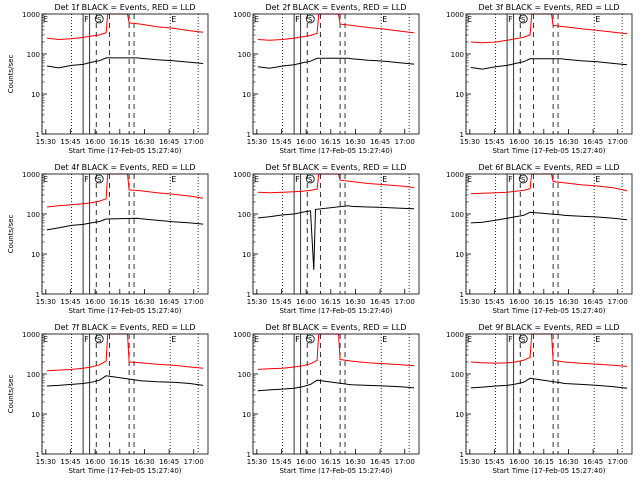 Image resolution: width=640 pixels, height=480 pixels. What do you see at coordinates (548, 167) in the screenshot?
I see `panel-title: Det 6f BLACK = Events, RED = LLD` at bounding box center [548, 167].